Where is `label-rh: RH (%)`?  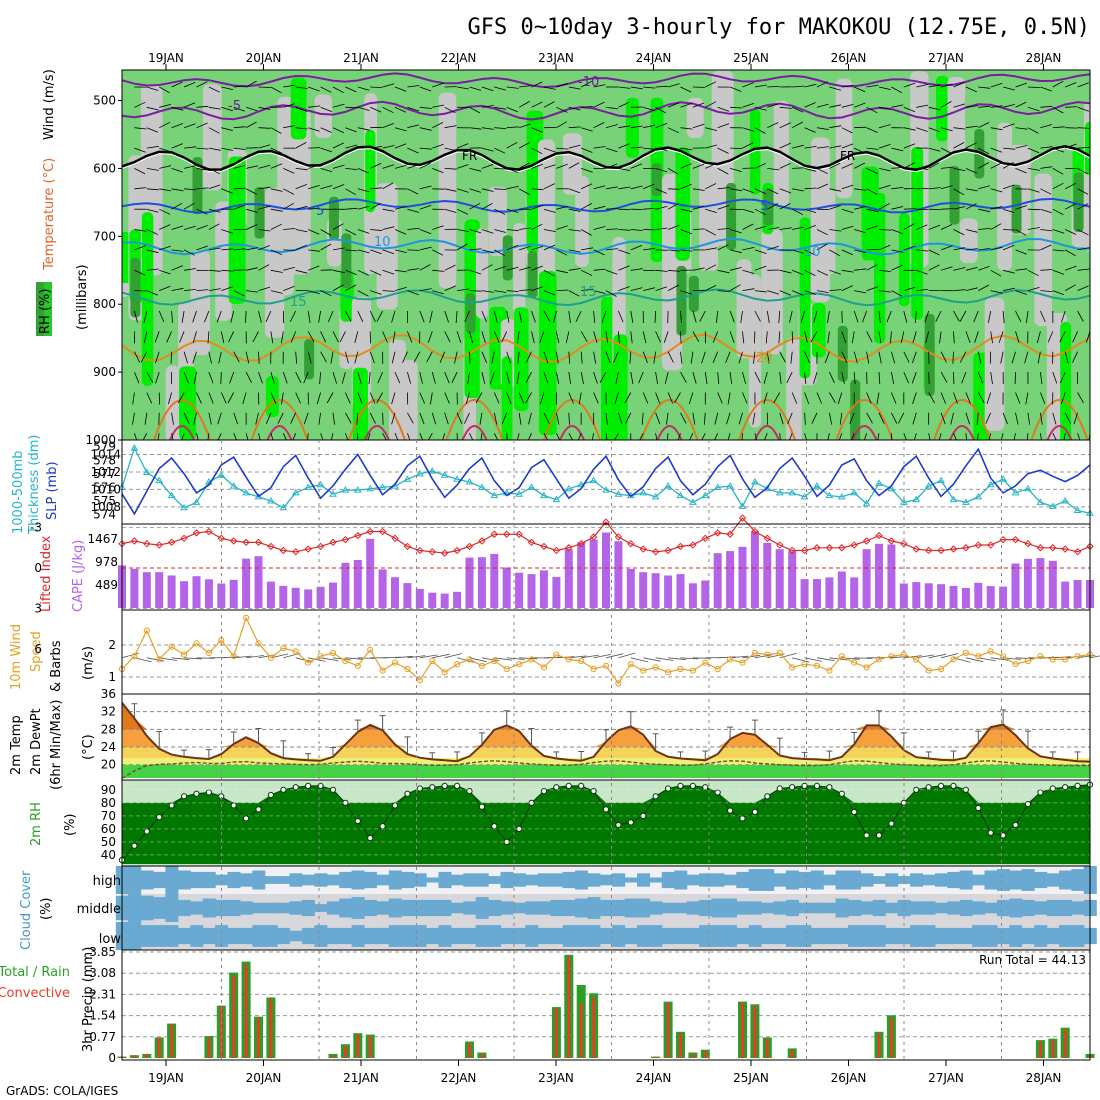 label-rh: RH (%) is located at coordinates (45, 311).